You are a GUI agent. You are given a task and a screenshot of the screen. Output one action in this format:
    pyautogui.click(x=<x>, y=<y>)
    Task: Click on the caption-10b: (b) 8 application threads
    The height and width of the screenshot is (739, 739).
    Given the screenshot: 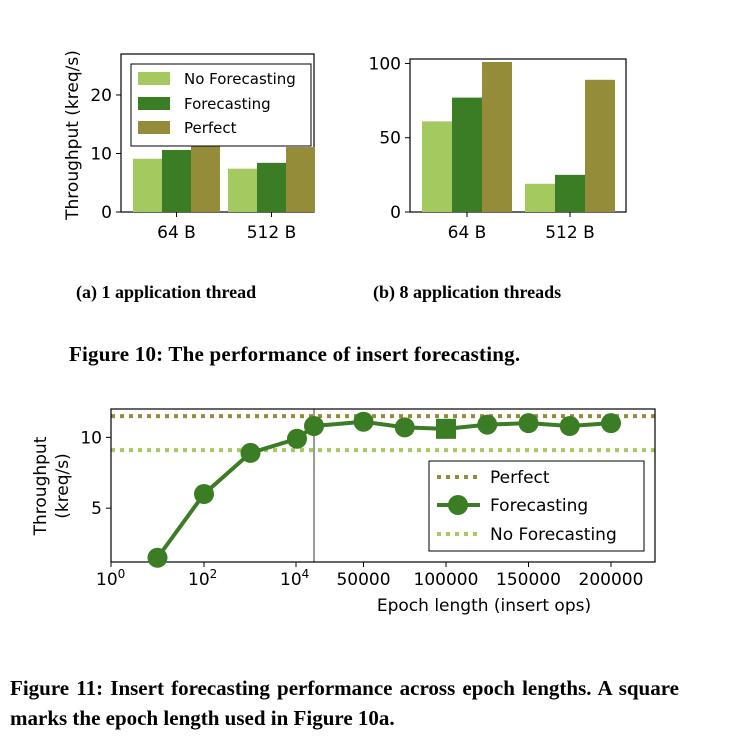 What is the action you would take?
    pyautogui.click(x=467, y=292)
    